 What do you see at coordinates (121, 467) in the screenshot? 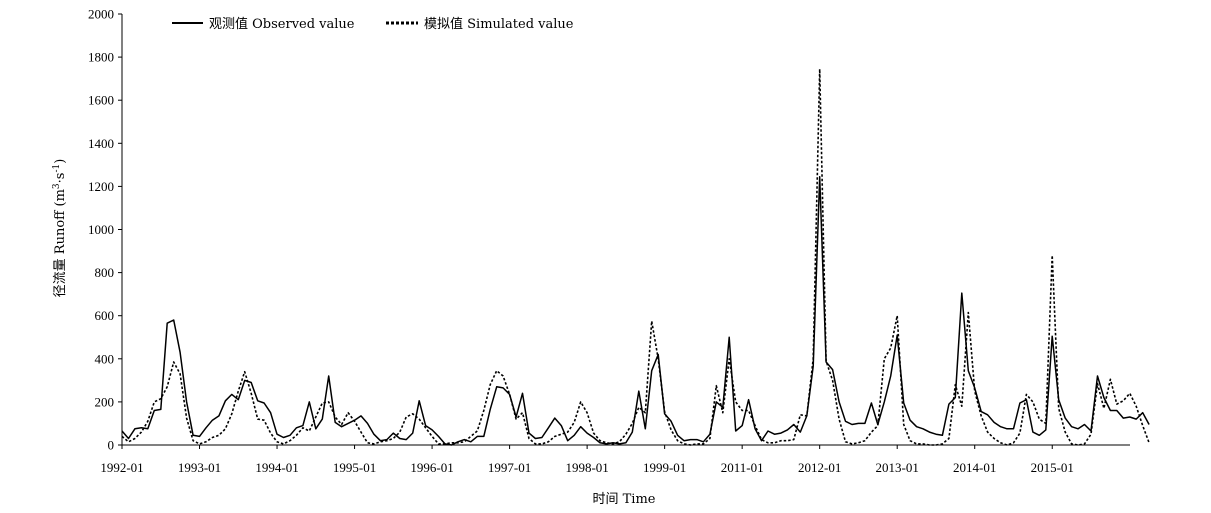
I see `x-tick-label: 1992-01` at bounding box center [121, 467].